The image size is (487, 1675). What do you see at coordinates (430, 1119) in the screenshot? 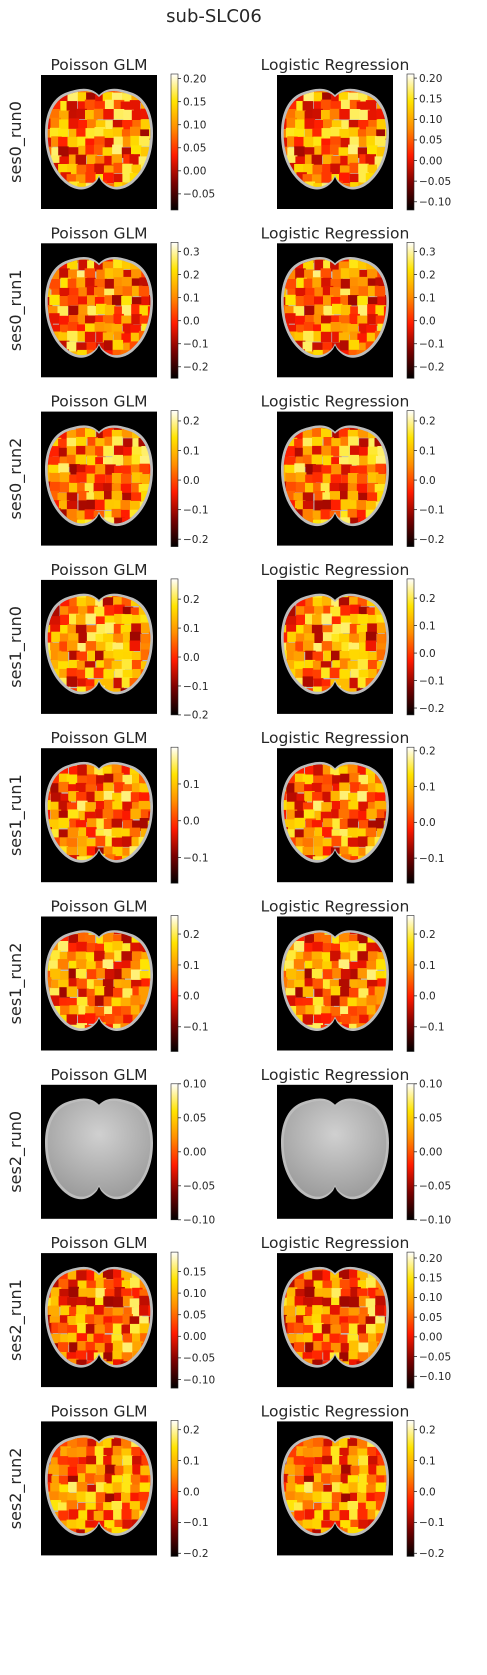
I see `colorbar-tick-label: 0.05` at bounding box center [430, 1119].